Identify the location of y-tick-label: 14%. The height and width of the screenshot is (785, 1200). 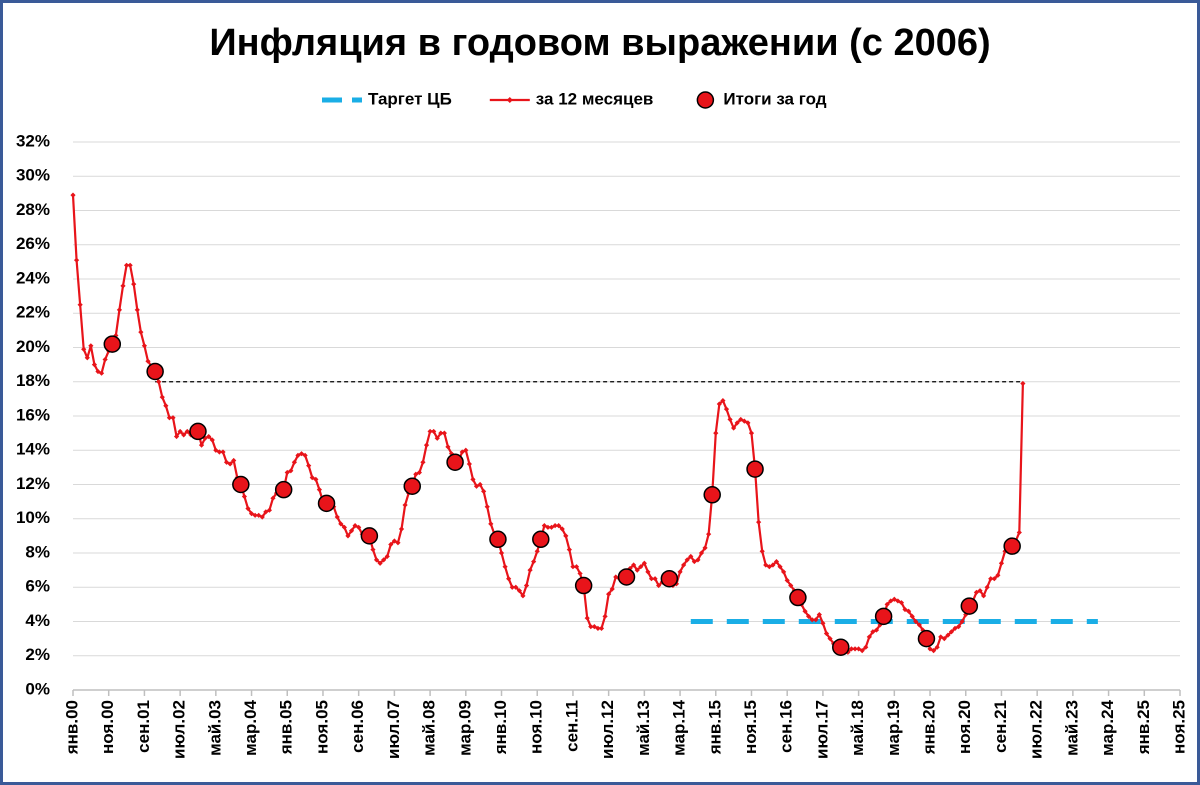
(33, 449).